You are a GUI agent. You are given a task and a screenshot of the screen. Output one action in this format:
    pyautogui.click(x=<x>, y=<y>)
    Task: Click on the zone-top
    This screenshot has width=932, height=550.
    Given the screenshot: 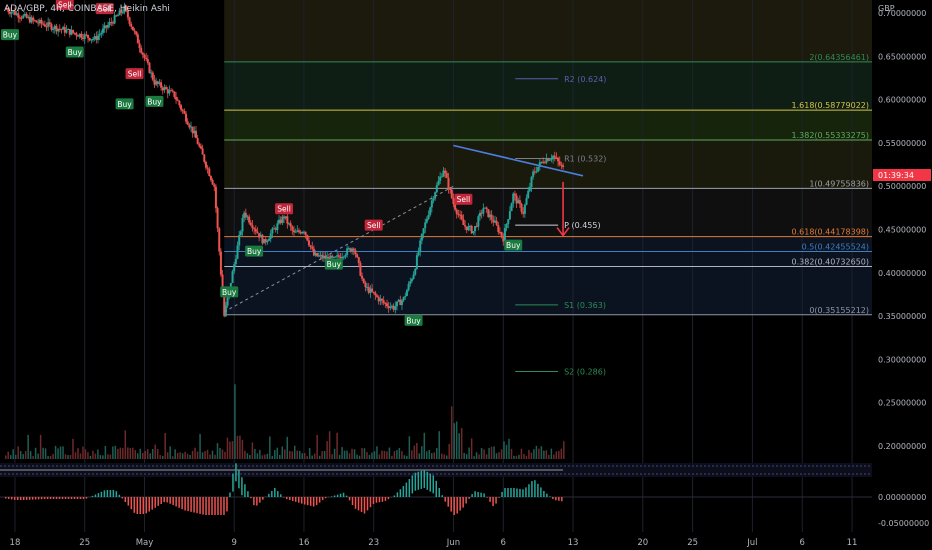 What is the action you would take?
    pyautogui.click(x=548, y=31)
    